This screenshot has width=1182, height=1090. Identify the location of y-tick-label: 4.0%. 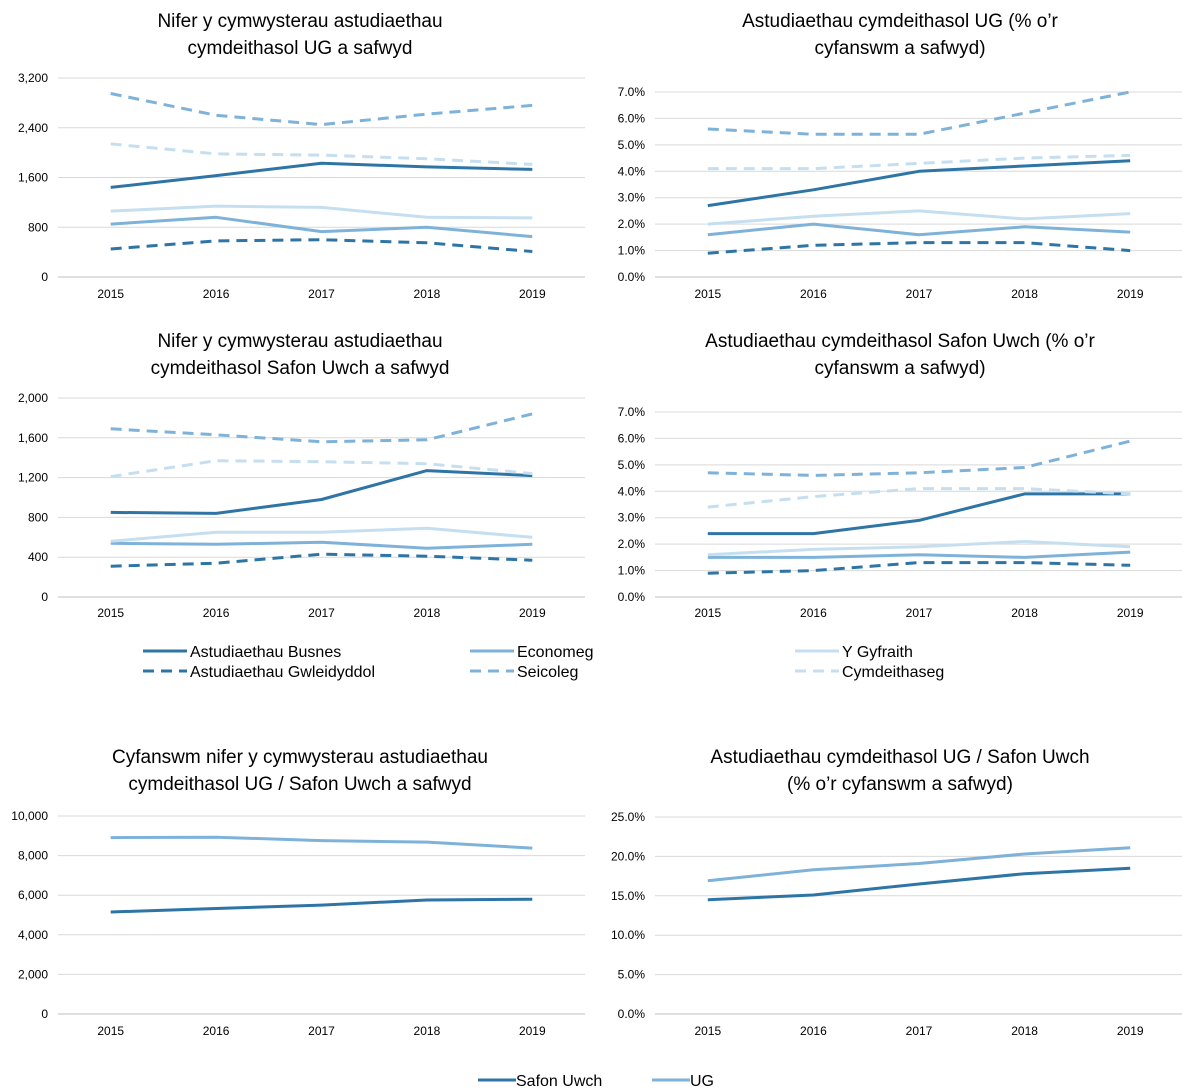
(632, 171).